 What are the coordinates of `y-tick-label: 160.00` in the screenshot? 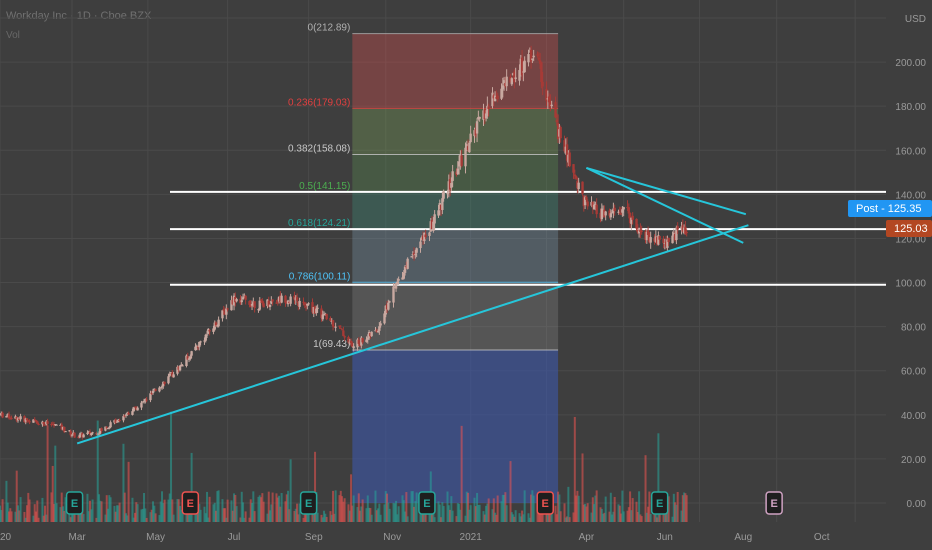 It's located at (910, 151).